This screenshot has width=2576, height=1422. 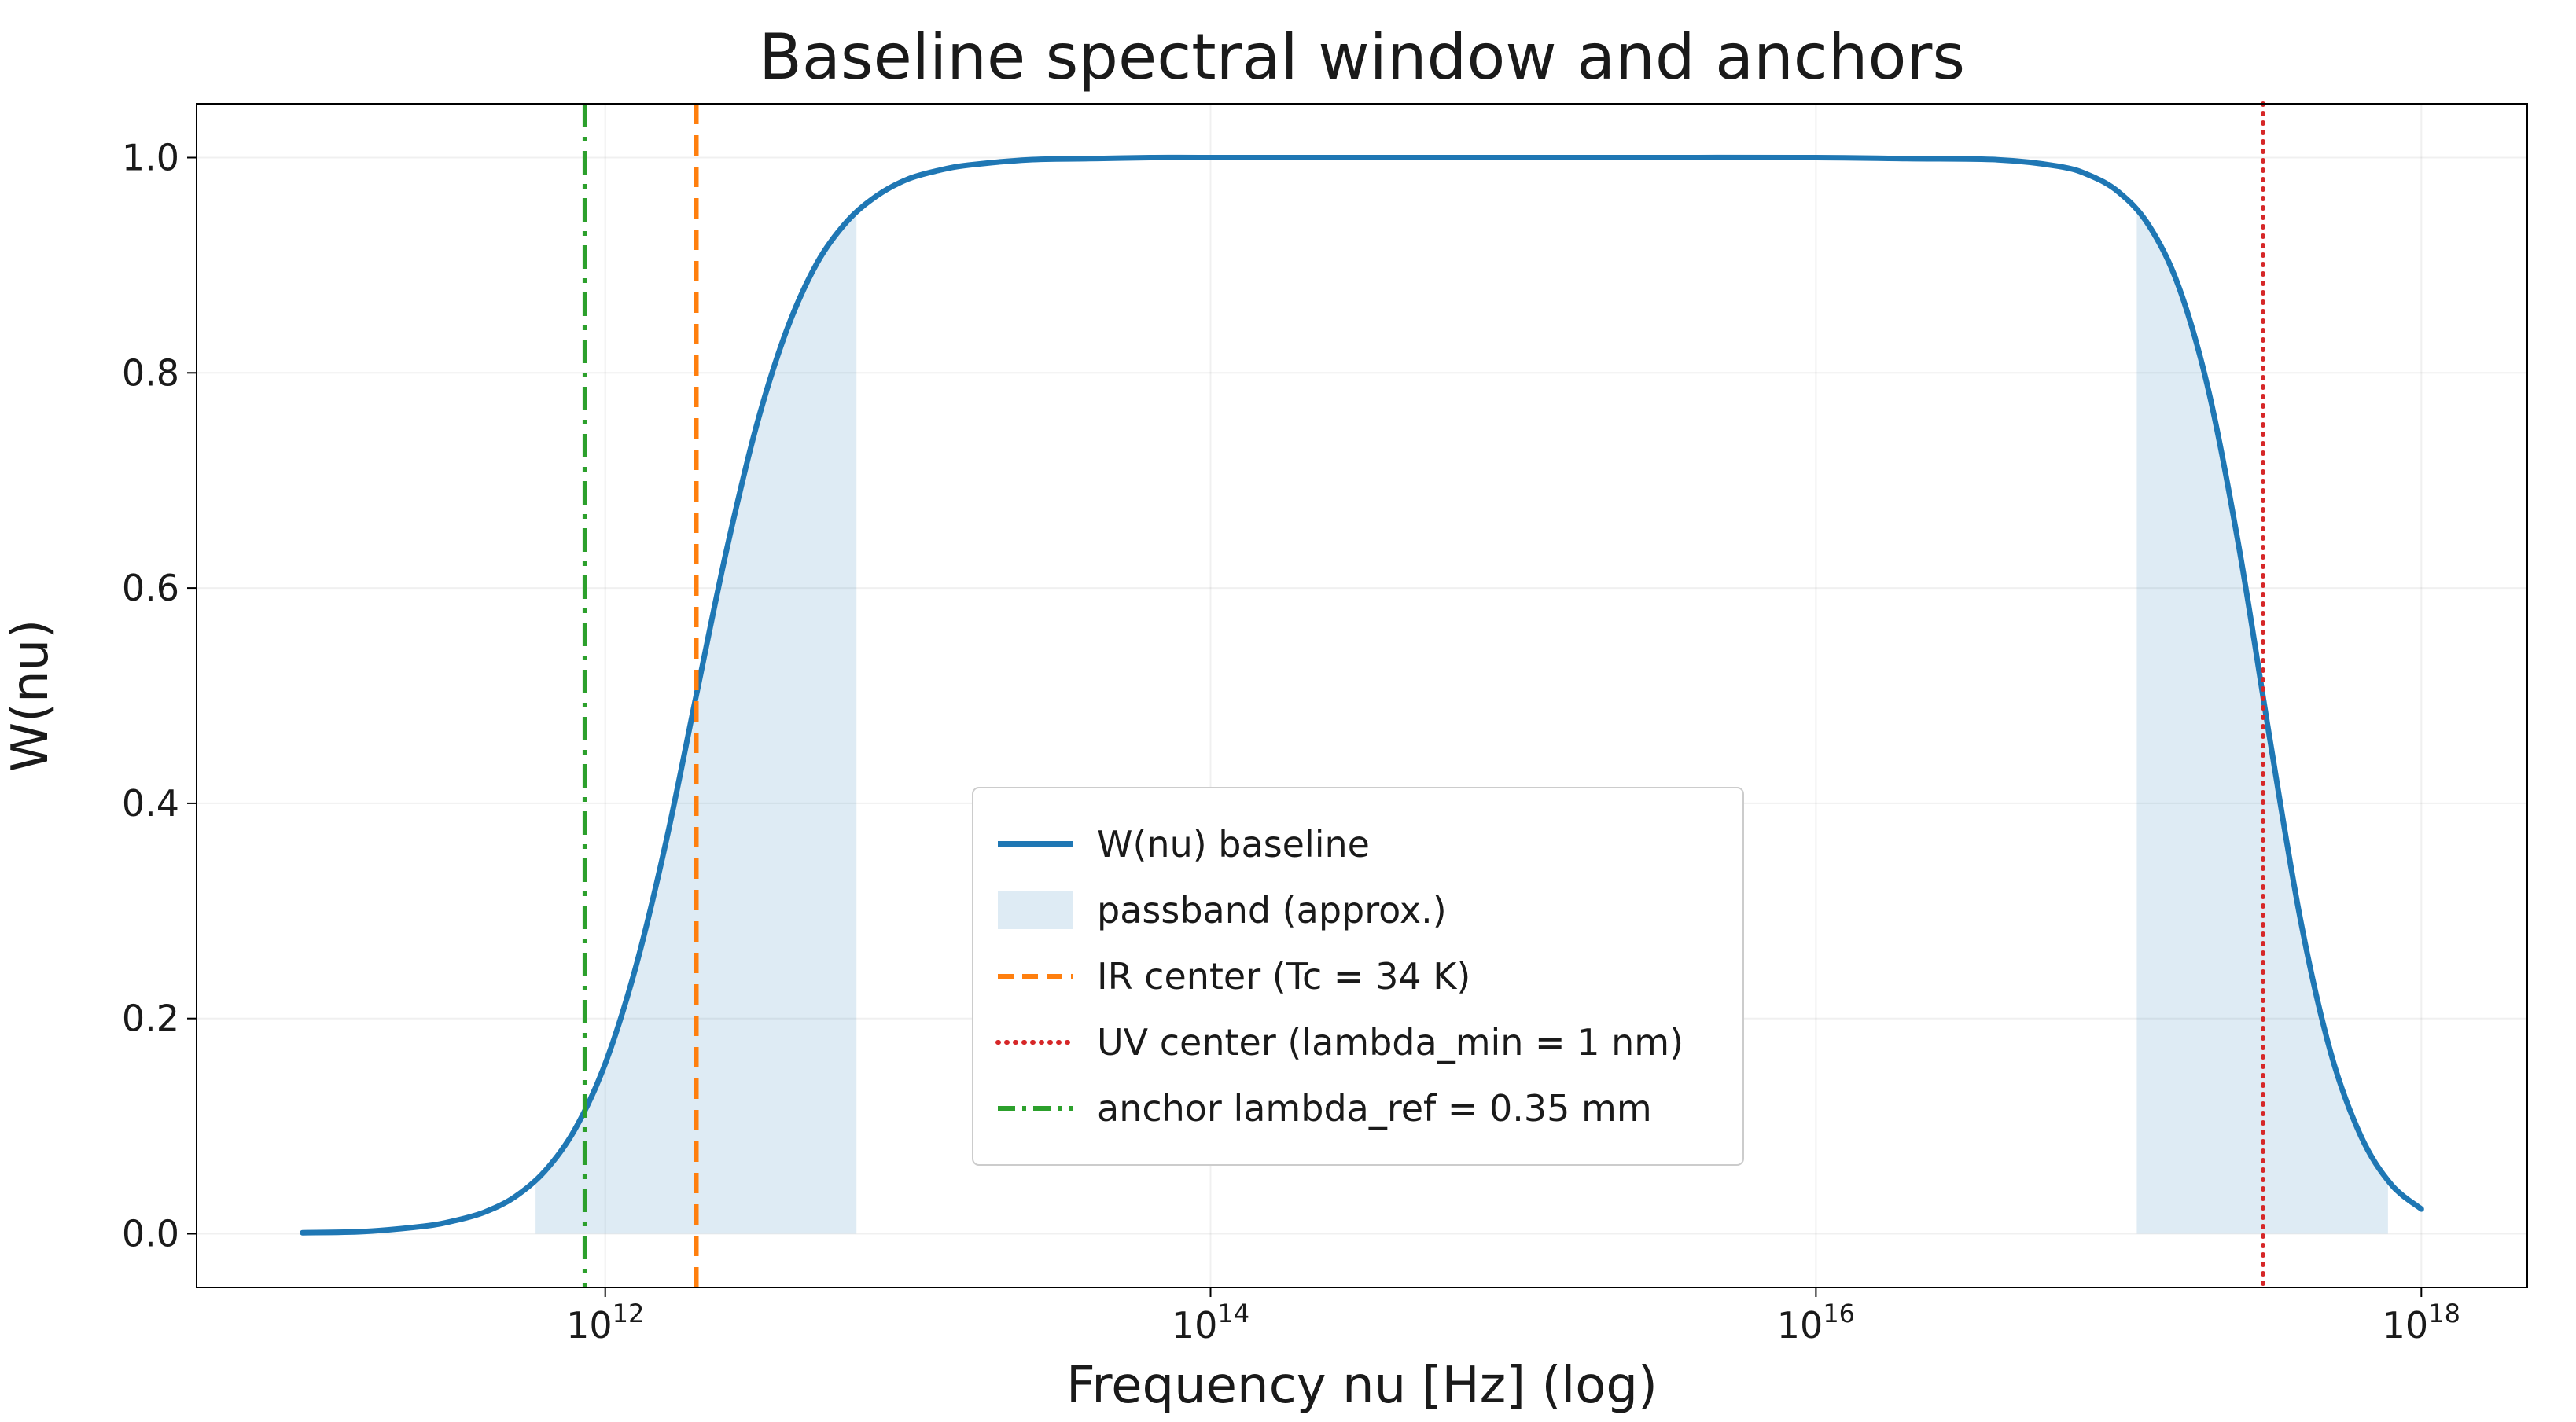 What do you see at coordinates (1035, 910) in the screenshot?
I see `legend-swatch-patch` at bounding box center [1035, 910].